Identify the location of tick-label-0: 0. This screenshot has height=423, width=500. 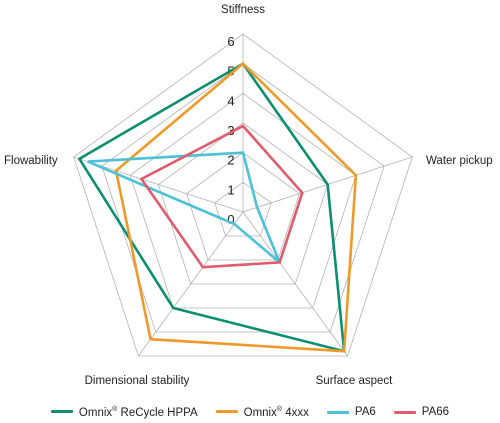
(230, 219).